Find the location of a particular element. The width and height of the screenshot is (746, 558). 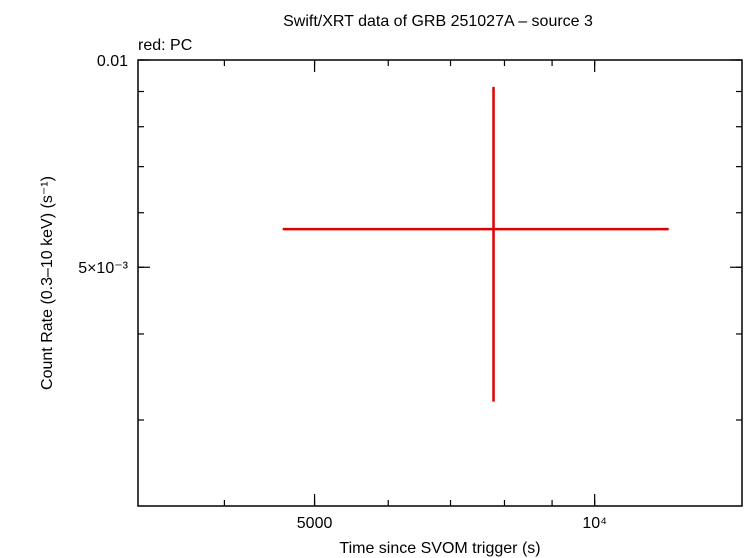

y-tick-label: 0.01 is located at coordinates (112, 61).